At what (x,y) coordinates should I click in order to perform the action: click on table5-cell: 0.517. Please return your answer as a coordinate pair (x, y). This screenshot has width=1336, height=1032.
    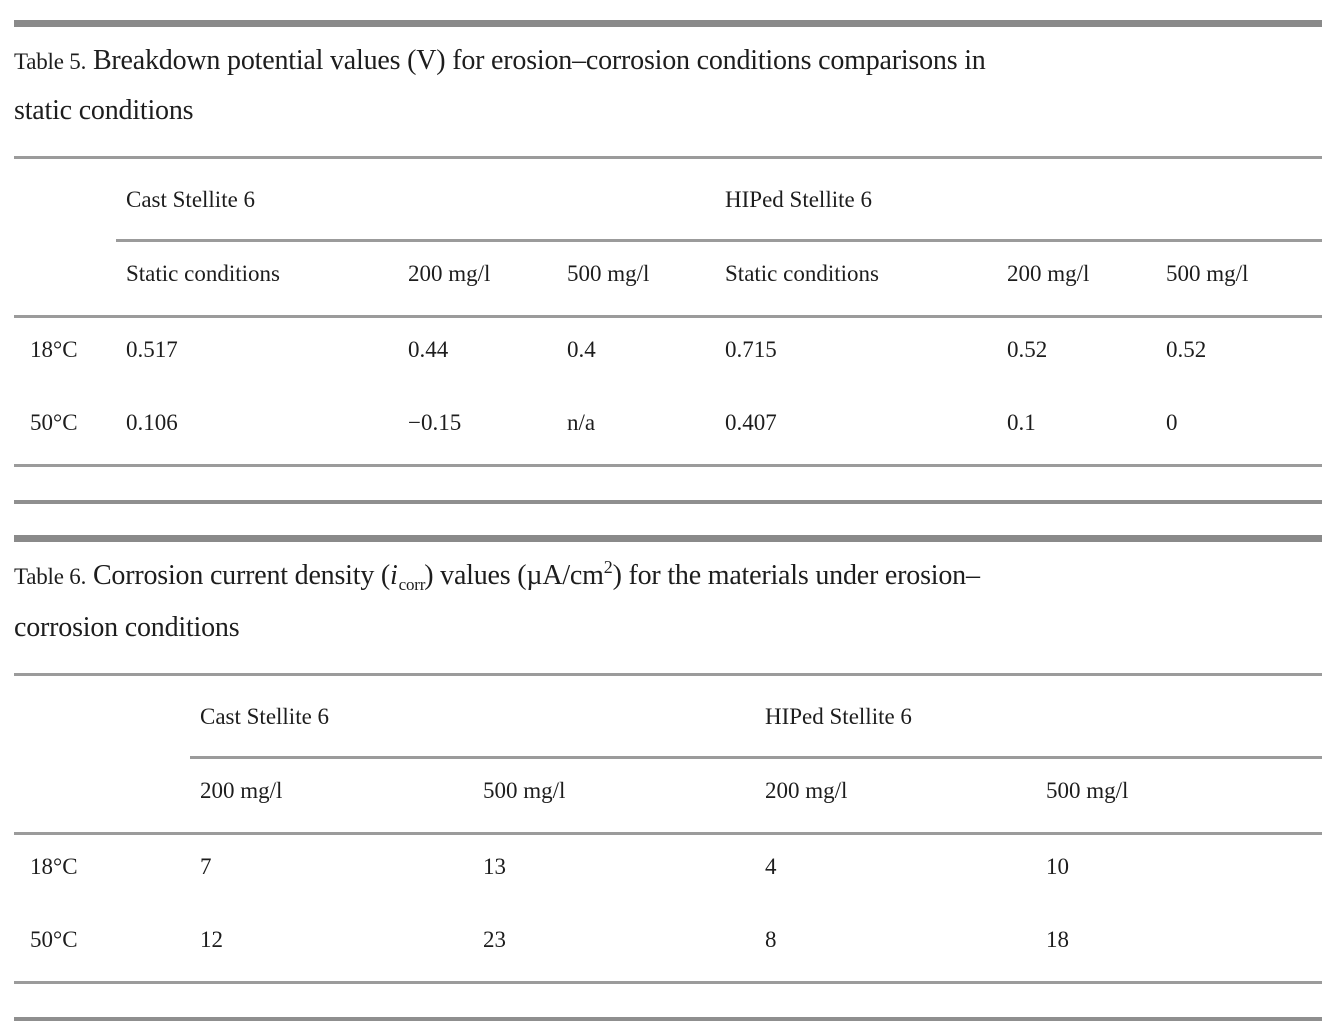
    Looking at the image, I should click on (152, 349).